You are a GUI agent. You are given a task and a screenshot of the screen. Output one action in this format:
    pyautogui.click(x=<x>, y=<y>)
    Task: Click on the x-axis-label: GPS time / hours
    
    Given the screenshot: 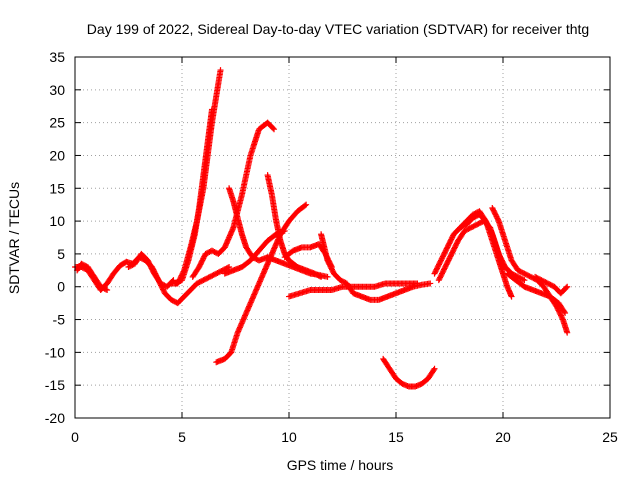 What is the action you would take?
    pyautogui.click(x=340, y=465)
    